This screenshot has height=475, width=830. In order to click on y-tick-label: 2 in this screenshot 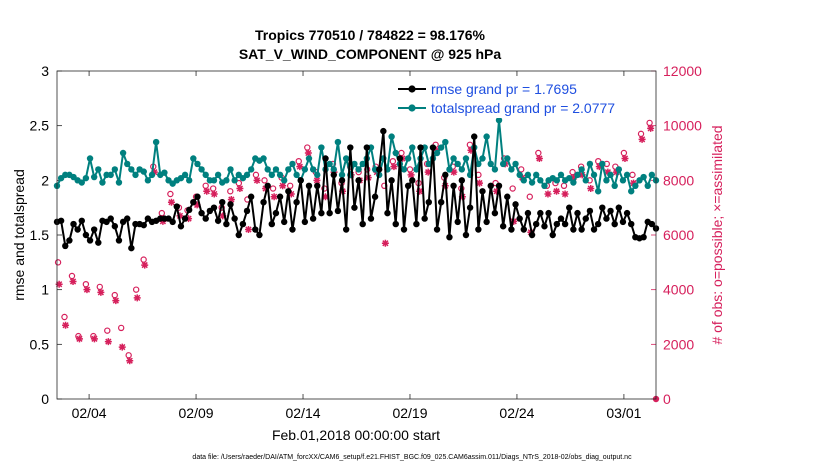, I will do `click(45, 180)`.